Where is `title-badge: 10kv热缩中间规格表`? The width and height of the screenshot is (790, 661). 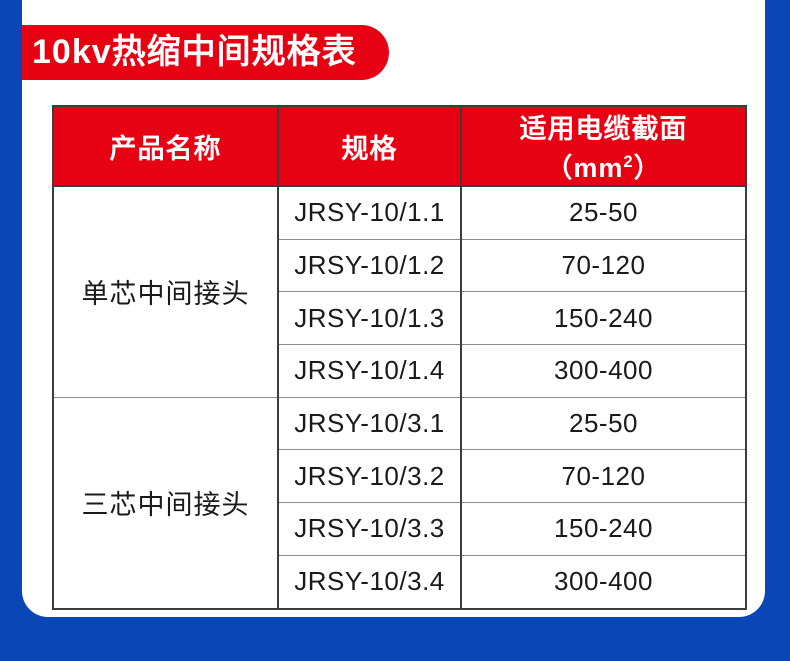 title-badge: 10kv热缩中间规格表 is located at coordinates (205, 52).